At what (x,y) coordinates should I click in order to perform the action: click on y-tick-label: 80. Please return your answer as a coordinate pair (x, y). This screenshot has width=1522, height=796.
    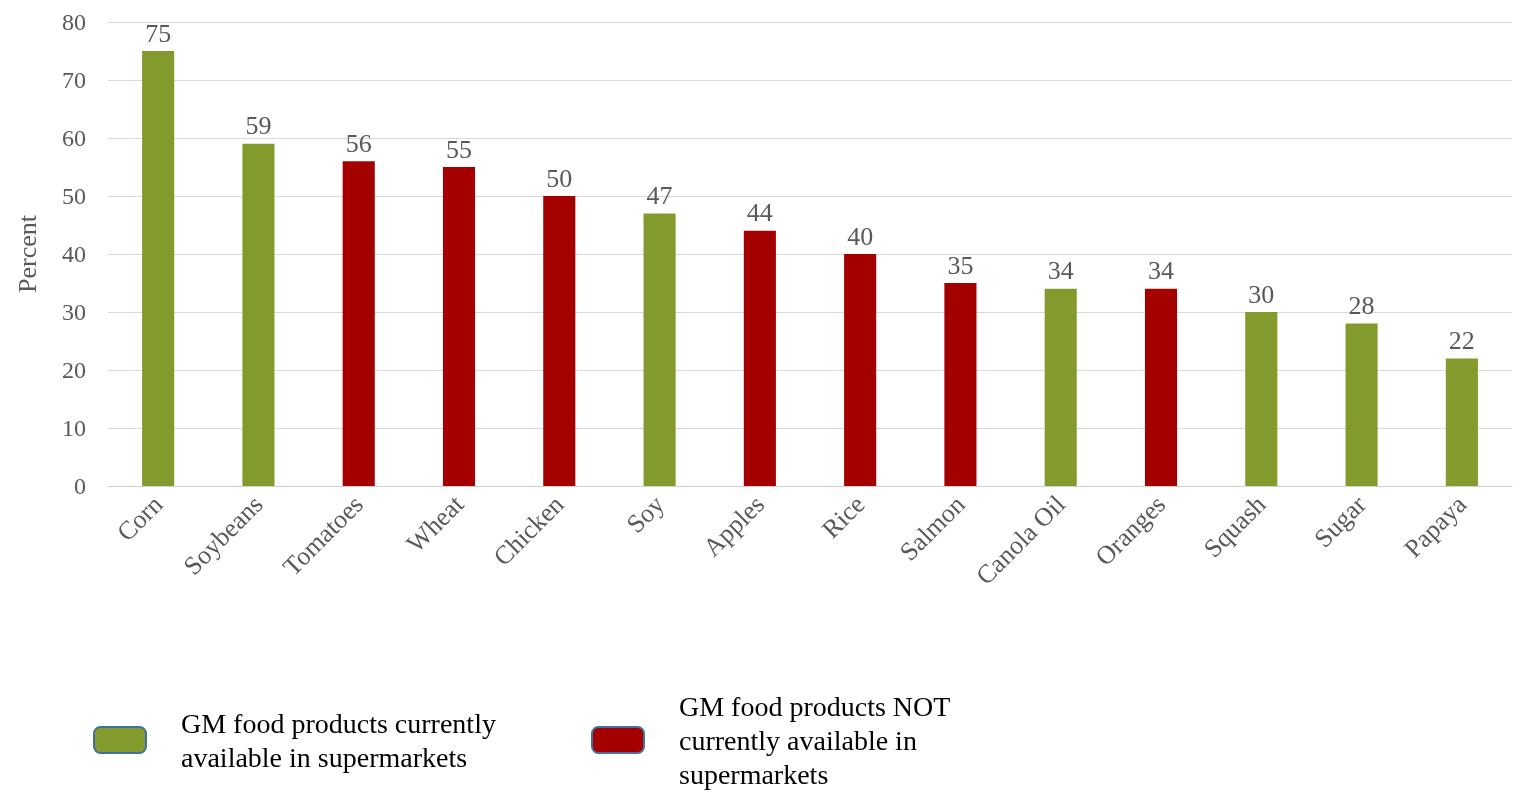
    Looking at the image, I should click on (74, 22).